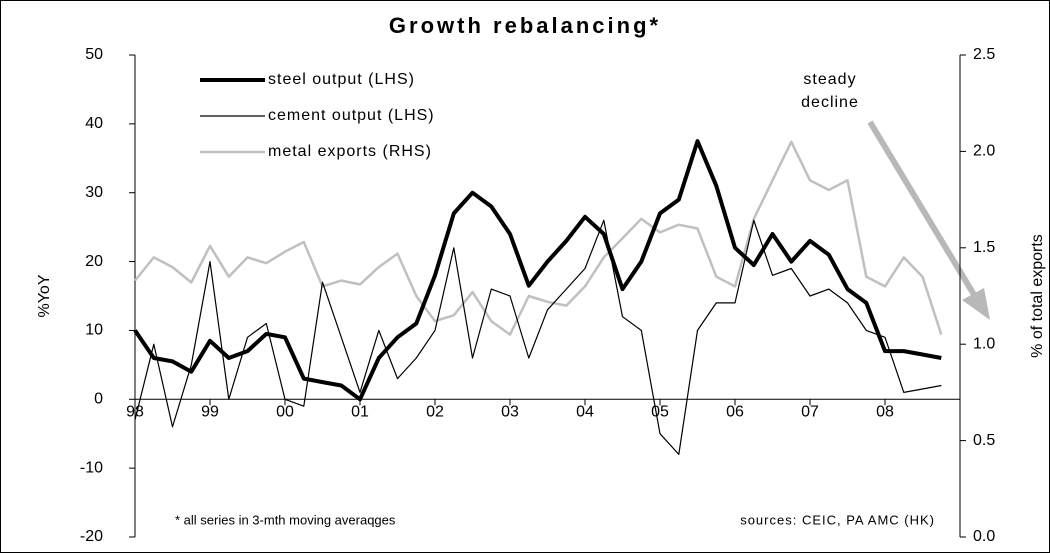 This screenshot has height=553, width=1050. Describe the element at coordinates (984, 536) in the screenshot. I see `y2-tick-label: 0.0` at that location.